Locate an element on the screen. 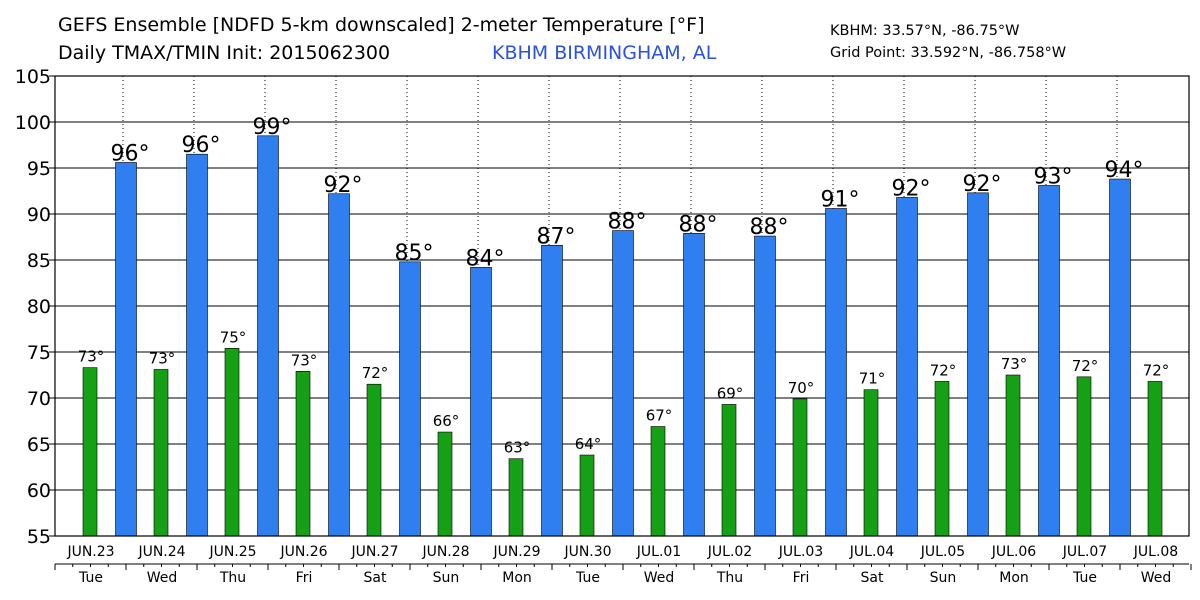 The width and height of the screenshot is (1200, 600). station-coordinates: KBHM: 33.57°N, -86.75°W is located at coordinates (925, 31).